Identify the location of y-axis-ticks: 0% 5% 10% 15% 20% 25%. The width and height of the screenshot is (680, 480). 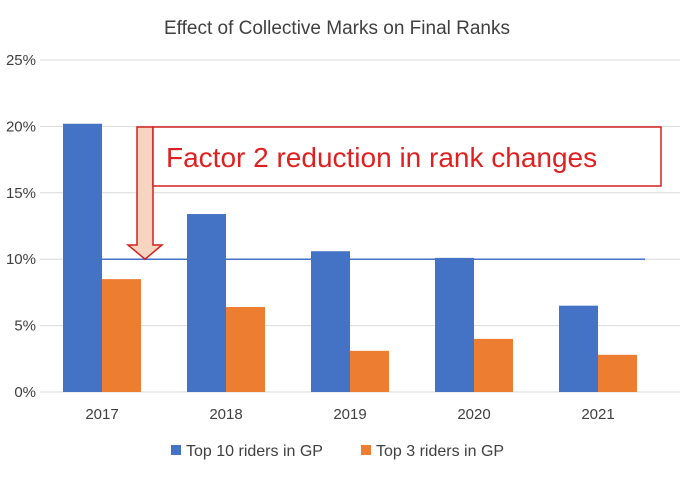
(21, 226).